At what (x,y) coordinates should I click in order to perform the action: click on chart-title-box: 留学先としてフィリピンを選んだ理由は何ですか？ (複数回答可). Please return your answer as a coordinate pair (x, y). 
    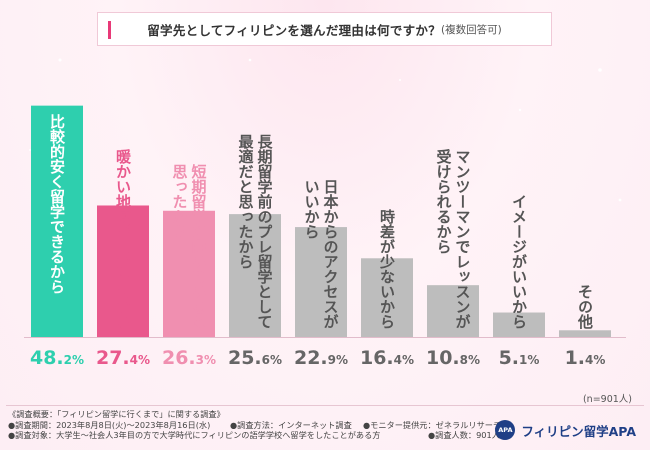
    Looking at the image, I should click on (324, 29).